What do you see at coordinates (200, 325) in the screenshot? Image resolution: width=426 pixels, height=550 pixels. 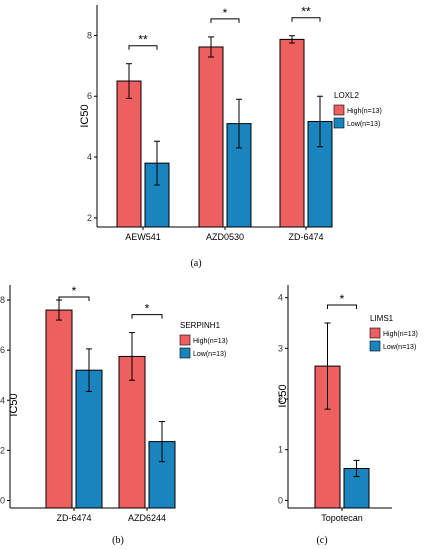 I see `legend-title: SERPINH1` at bounding box center [200, 325].